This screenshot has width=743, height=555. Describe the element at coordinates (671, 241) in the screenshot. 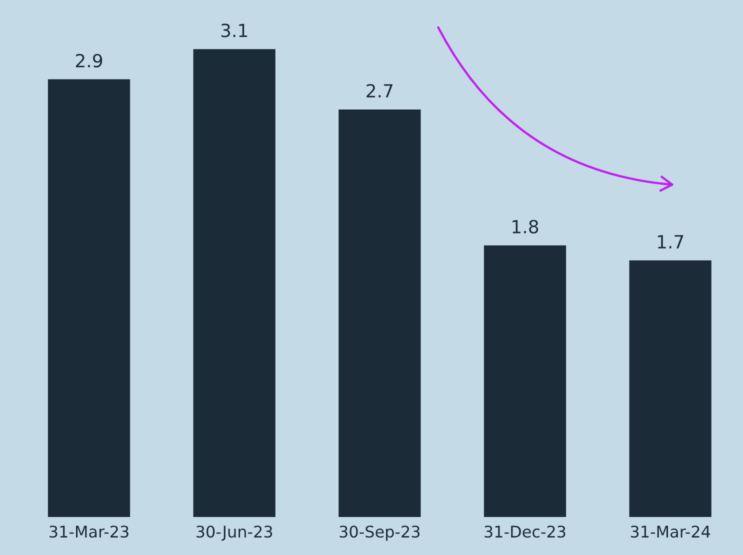

I see `data-label: 1.7` at that location.